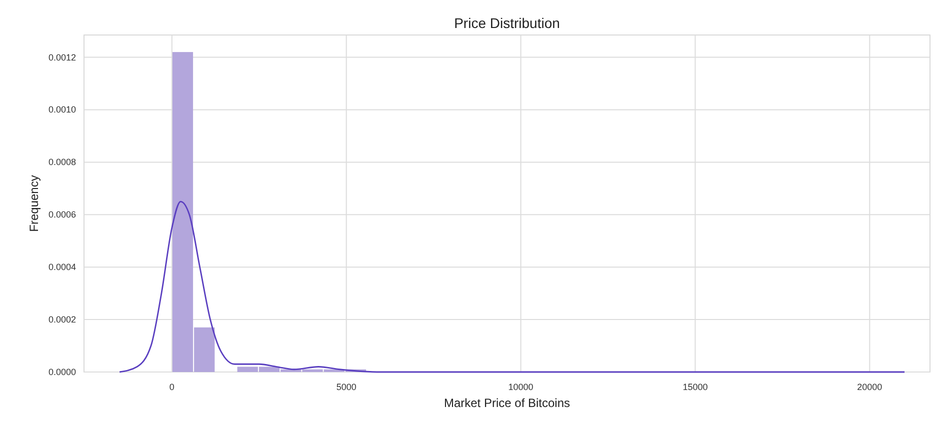 Image resolution: width=950 pixels, height=422 pixels. What do you see at coordinates (34, 203) in the screenshot?
I see `y-axis-title: Frequency` at bounding box center [34, 203].